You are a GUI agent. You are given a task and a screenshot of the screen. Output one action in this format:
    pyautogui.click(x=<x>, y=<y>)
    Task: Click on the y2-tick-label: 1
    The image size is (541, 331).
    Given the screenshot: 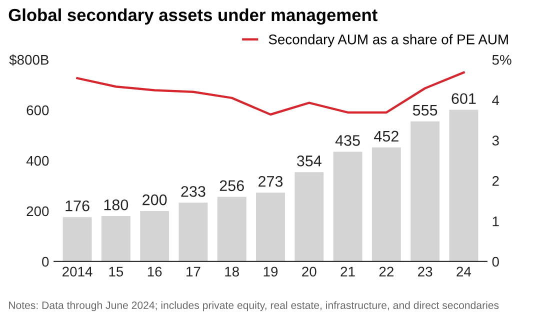 What is the action you would take?
    pyautogui.click(x=495, y=221)
    